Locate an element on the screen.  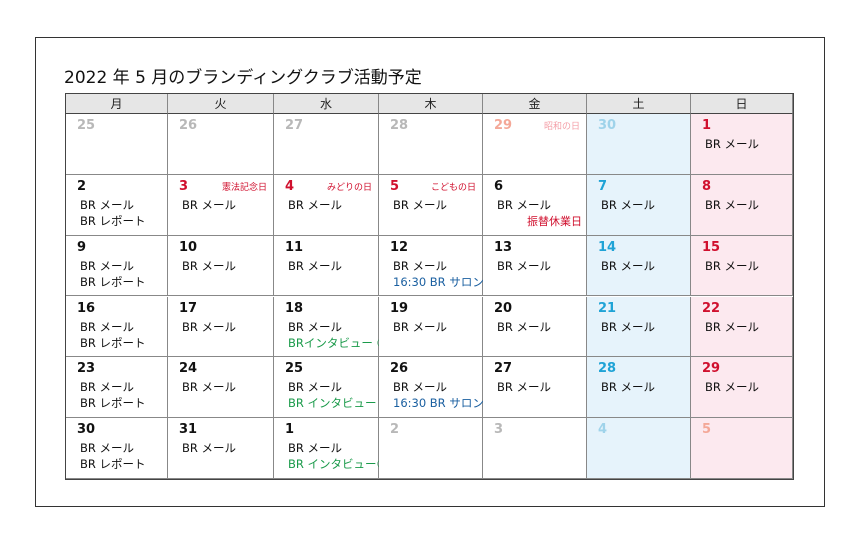
day-number: 9 is located at coordinates (82, 247).